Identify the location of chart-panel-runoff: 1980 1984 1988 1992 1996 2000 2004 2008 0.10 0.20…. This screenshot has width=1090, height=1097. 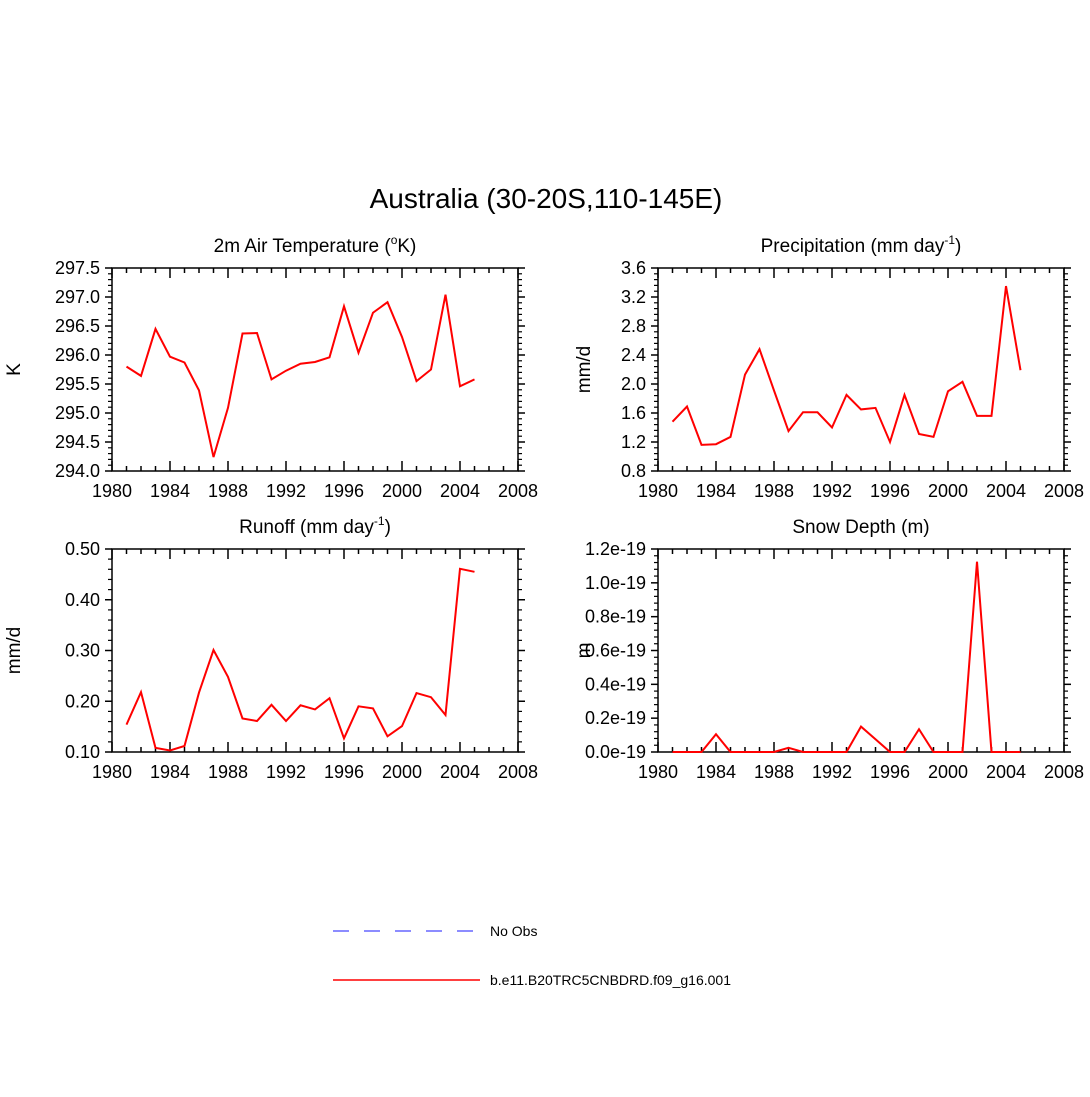
(271, 648).